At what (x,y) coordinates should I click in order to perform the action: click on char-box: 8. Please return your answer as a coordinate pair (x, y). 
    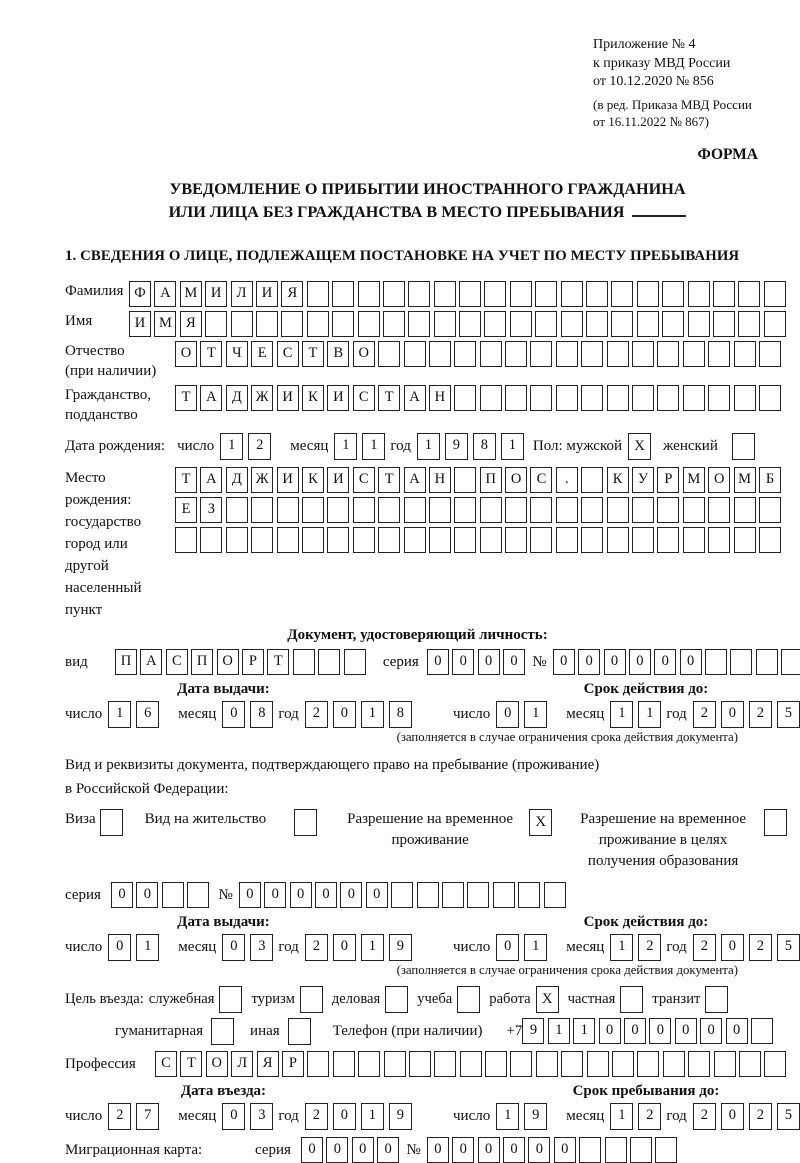
    Looking at the image, I should click on (262, 714).